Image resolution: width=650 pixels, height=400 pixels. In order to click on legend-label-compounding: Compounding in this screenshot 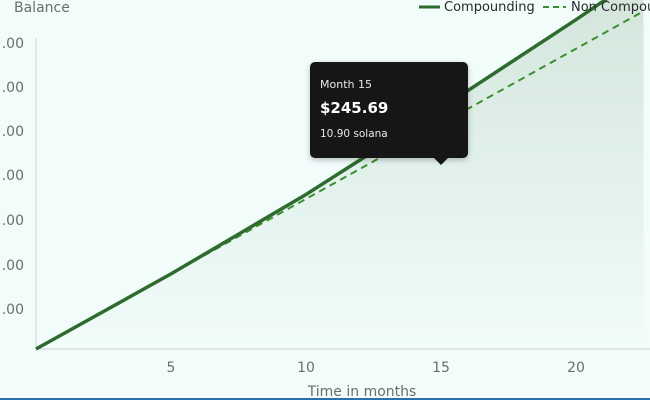, I will do `click(489, 7)`.